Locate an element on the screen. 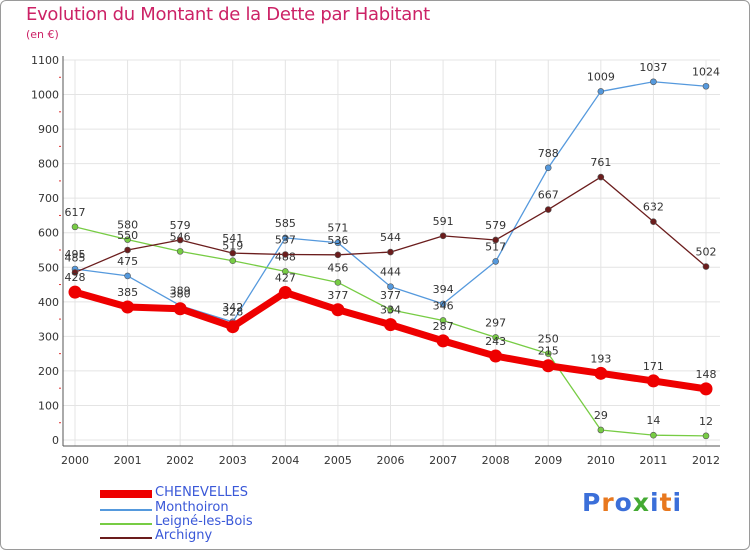 This screenshot has height=550, width=750. y-tick-label: 700 is located at coordinates (48, 198).